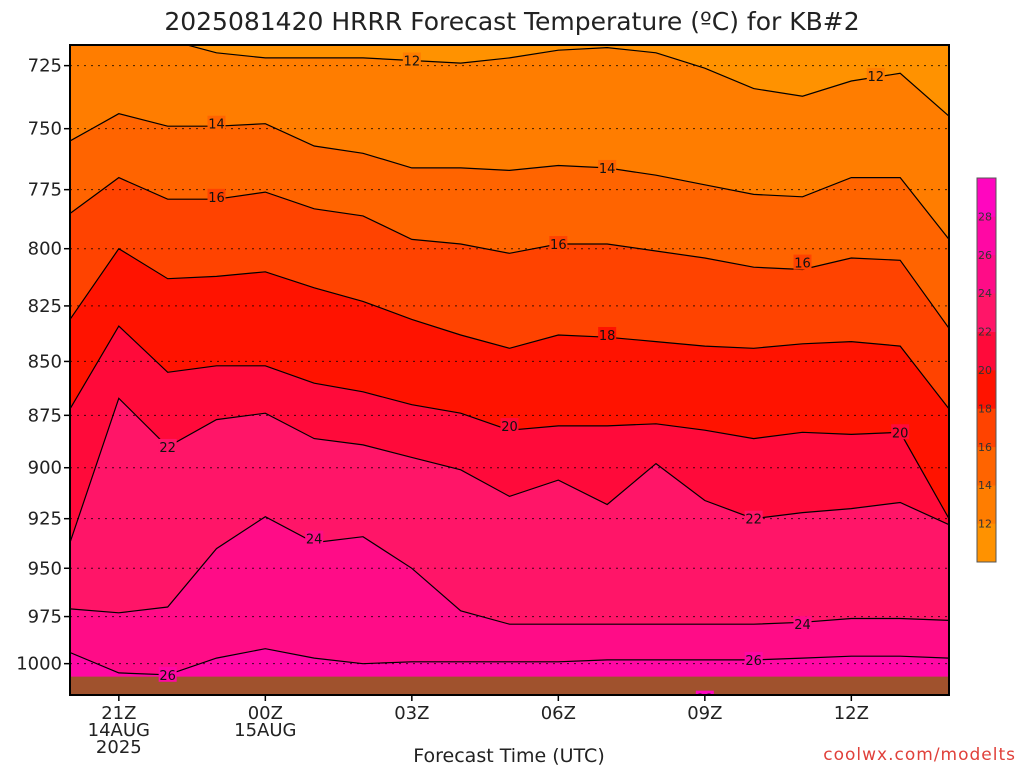 This screenshot has height=768, width=1024. Describe the element at coordinates (985, 485) in the screenshot. I see `colorbar-tick-14: 14` at that location.